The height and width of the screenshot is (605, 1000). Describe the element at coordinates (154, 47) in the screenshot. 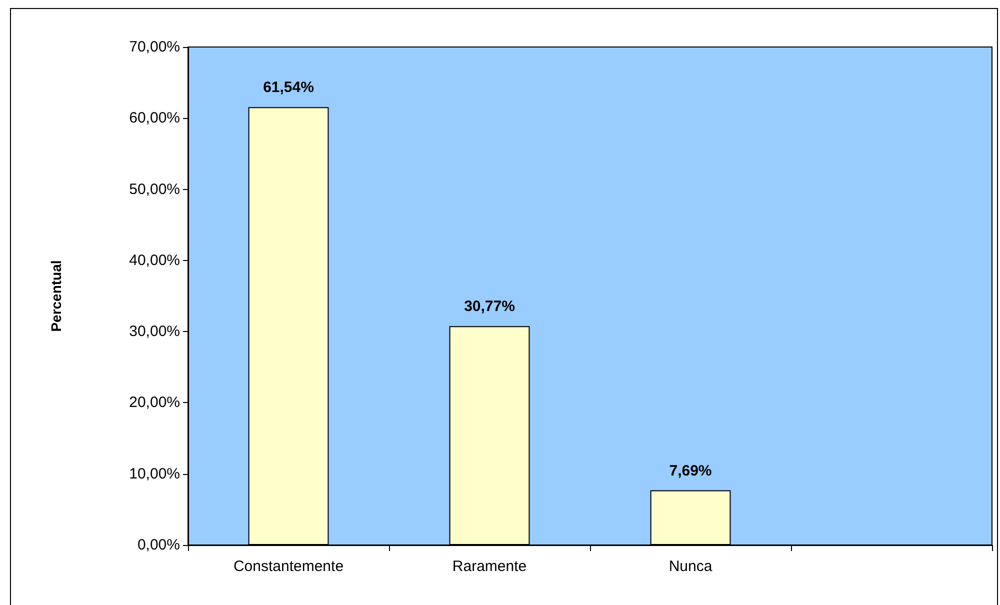

I see `y-tick-label: 70,00%` at that location.